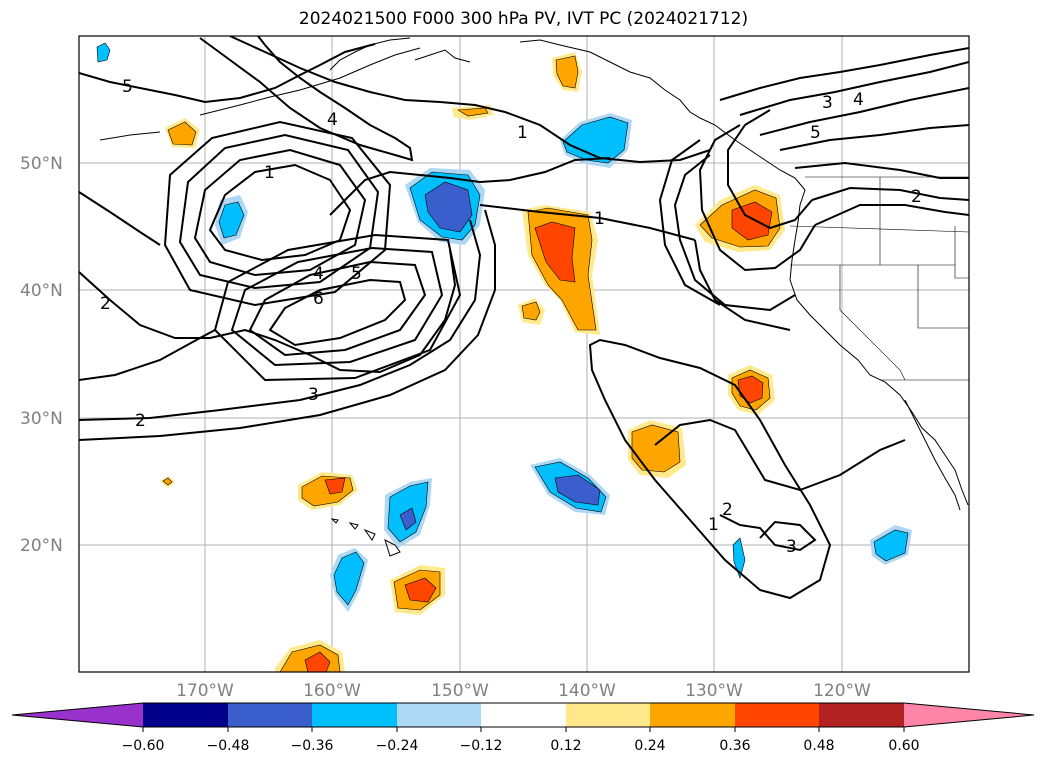  What do you see at coordinates (365, 537) in the screenshot?
I see `hawaiian-islands` at bounding box center [365, 537].